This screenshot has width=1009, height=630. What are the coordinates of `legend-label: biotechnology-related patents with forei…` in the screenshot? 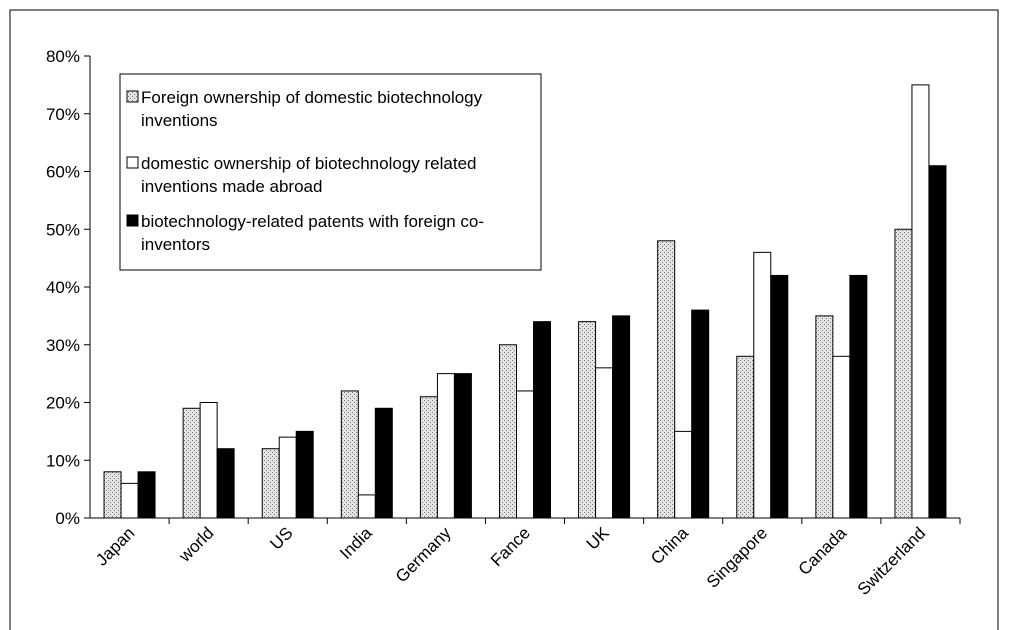 It's located at (313, 233).